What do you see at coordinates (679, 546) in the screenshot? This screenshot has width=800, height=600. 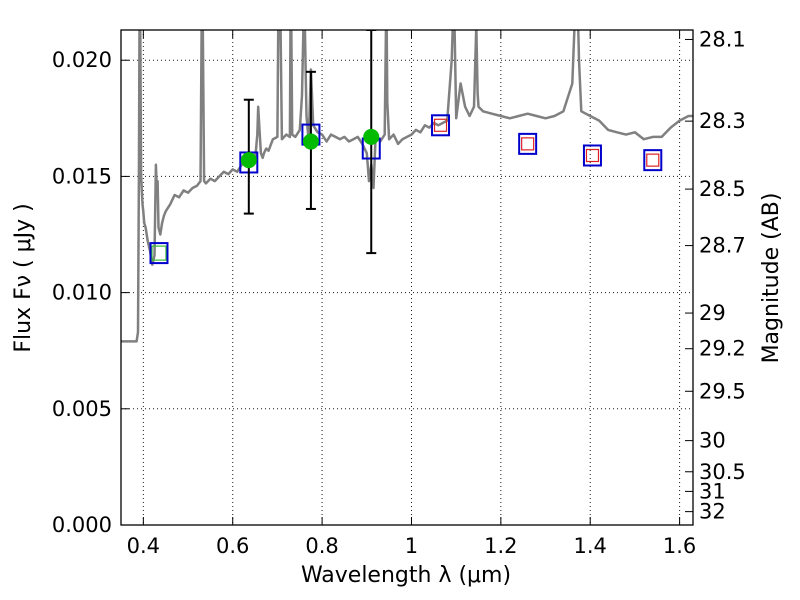 I see `x-tick-label: 1.6` at bounding box center [679, 546].